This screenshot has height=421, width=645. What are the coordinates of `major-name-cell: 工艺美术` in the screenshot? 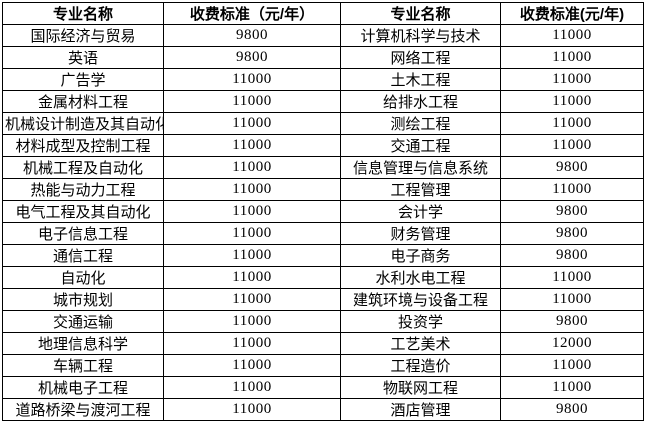 It's located at (420, 343).